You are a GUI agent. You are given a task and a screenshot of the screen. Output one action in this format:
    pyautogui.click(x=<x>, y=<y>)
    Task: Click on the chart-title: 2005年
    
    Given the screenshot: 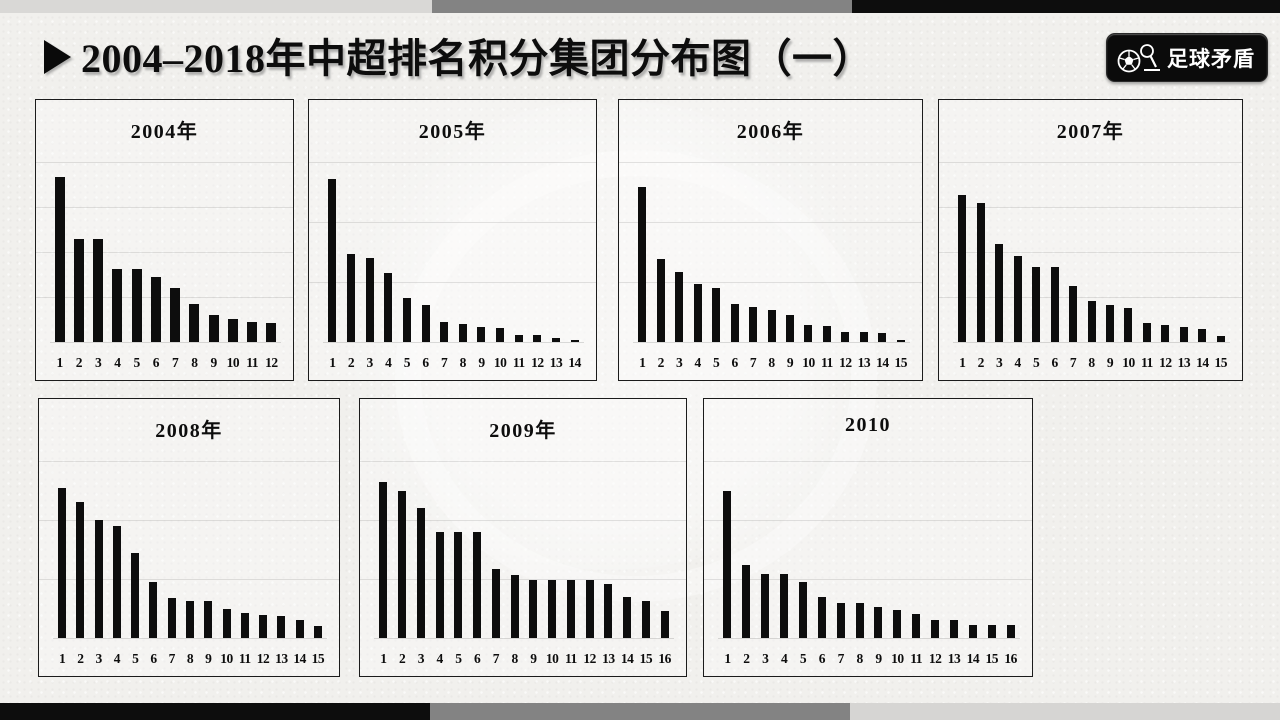 What is the action you would take?
    pyautogui.click(x=452, y=132)
    